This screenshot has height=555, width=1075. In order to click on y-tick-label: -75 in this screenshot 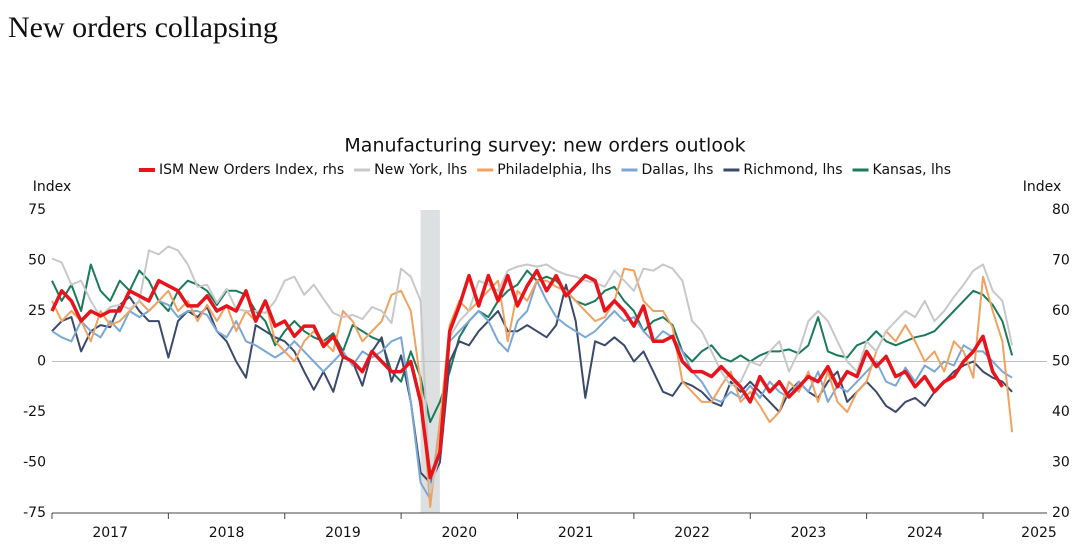, I will do `click(34, 513)`.